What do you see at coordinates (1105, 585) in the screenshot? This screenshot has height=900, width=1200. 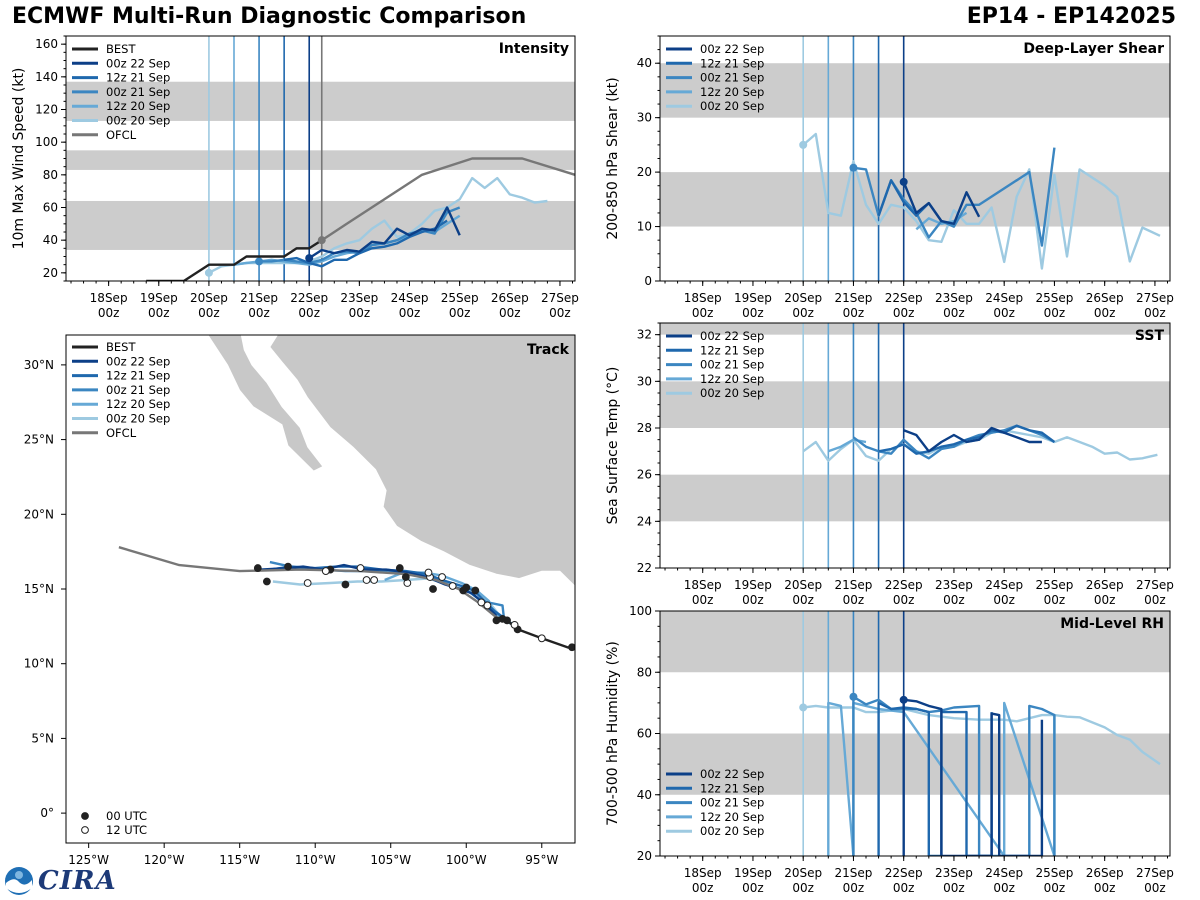 I see `sst-x-tick-label: 26Sep` at bounding box center [1105, 585].